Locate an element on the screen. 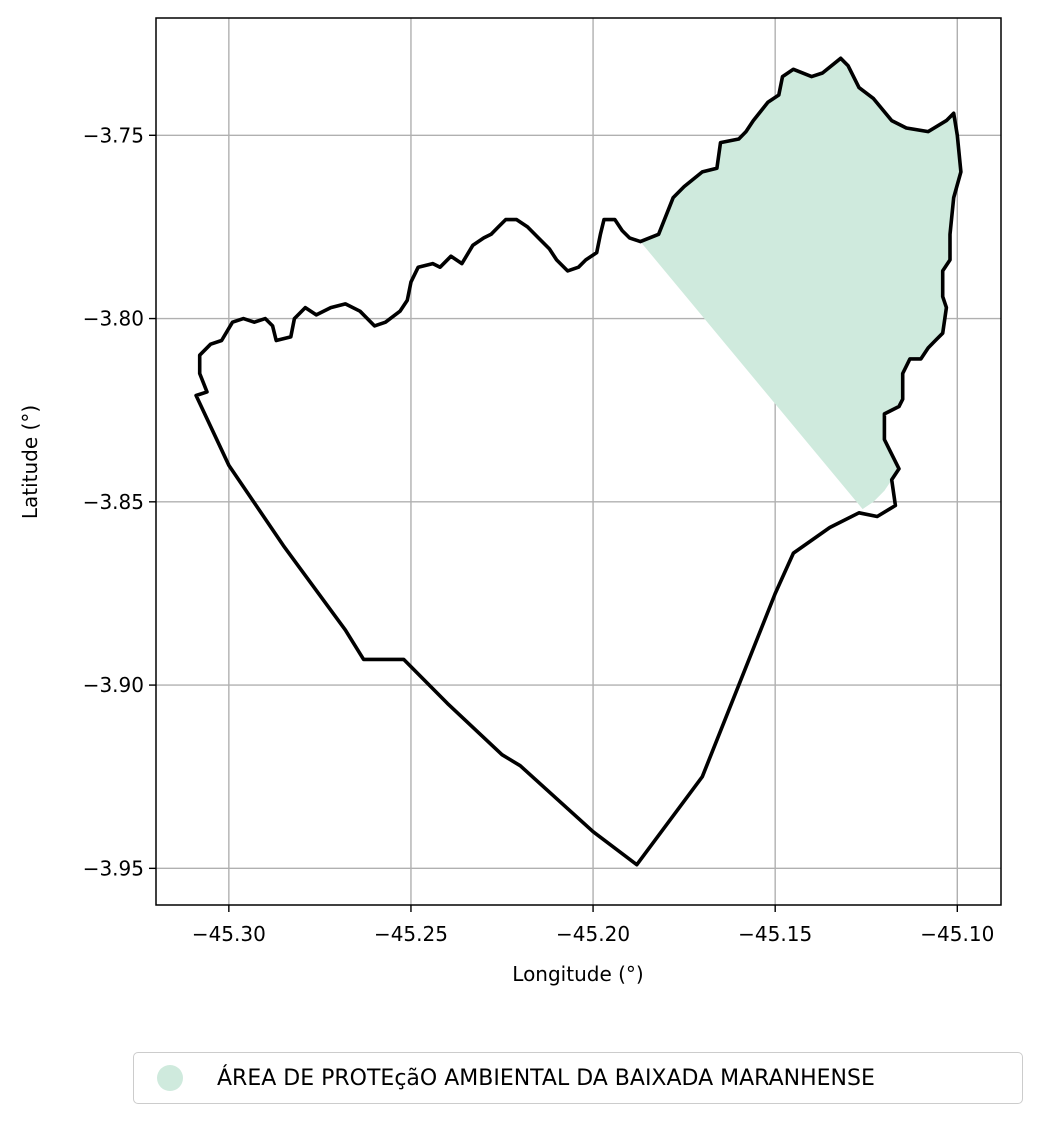 This screenshot has width=1044, height=1124. x-tick-label-2: −45.20 is located at coordinates (593, 934).